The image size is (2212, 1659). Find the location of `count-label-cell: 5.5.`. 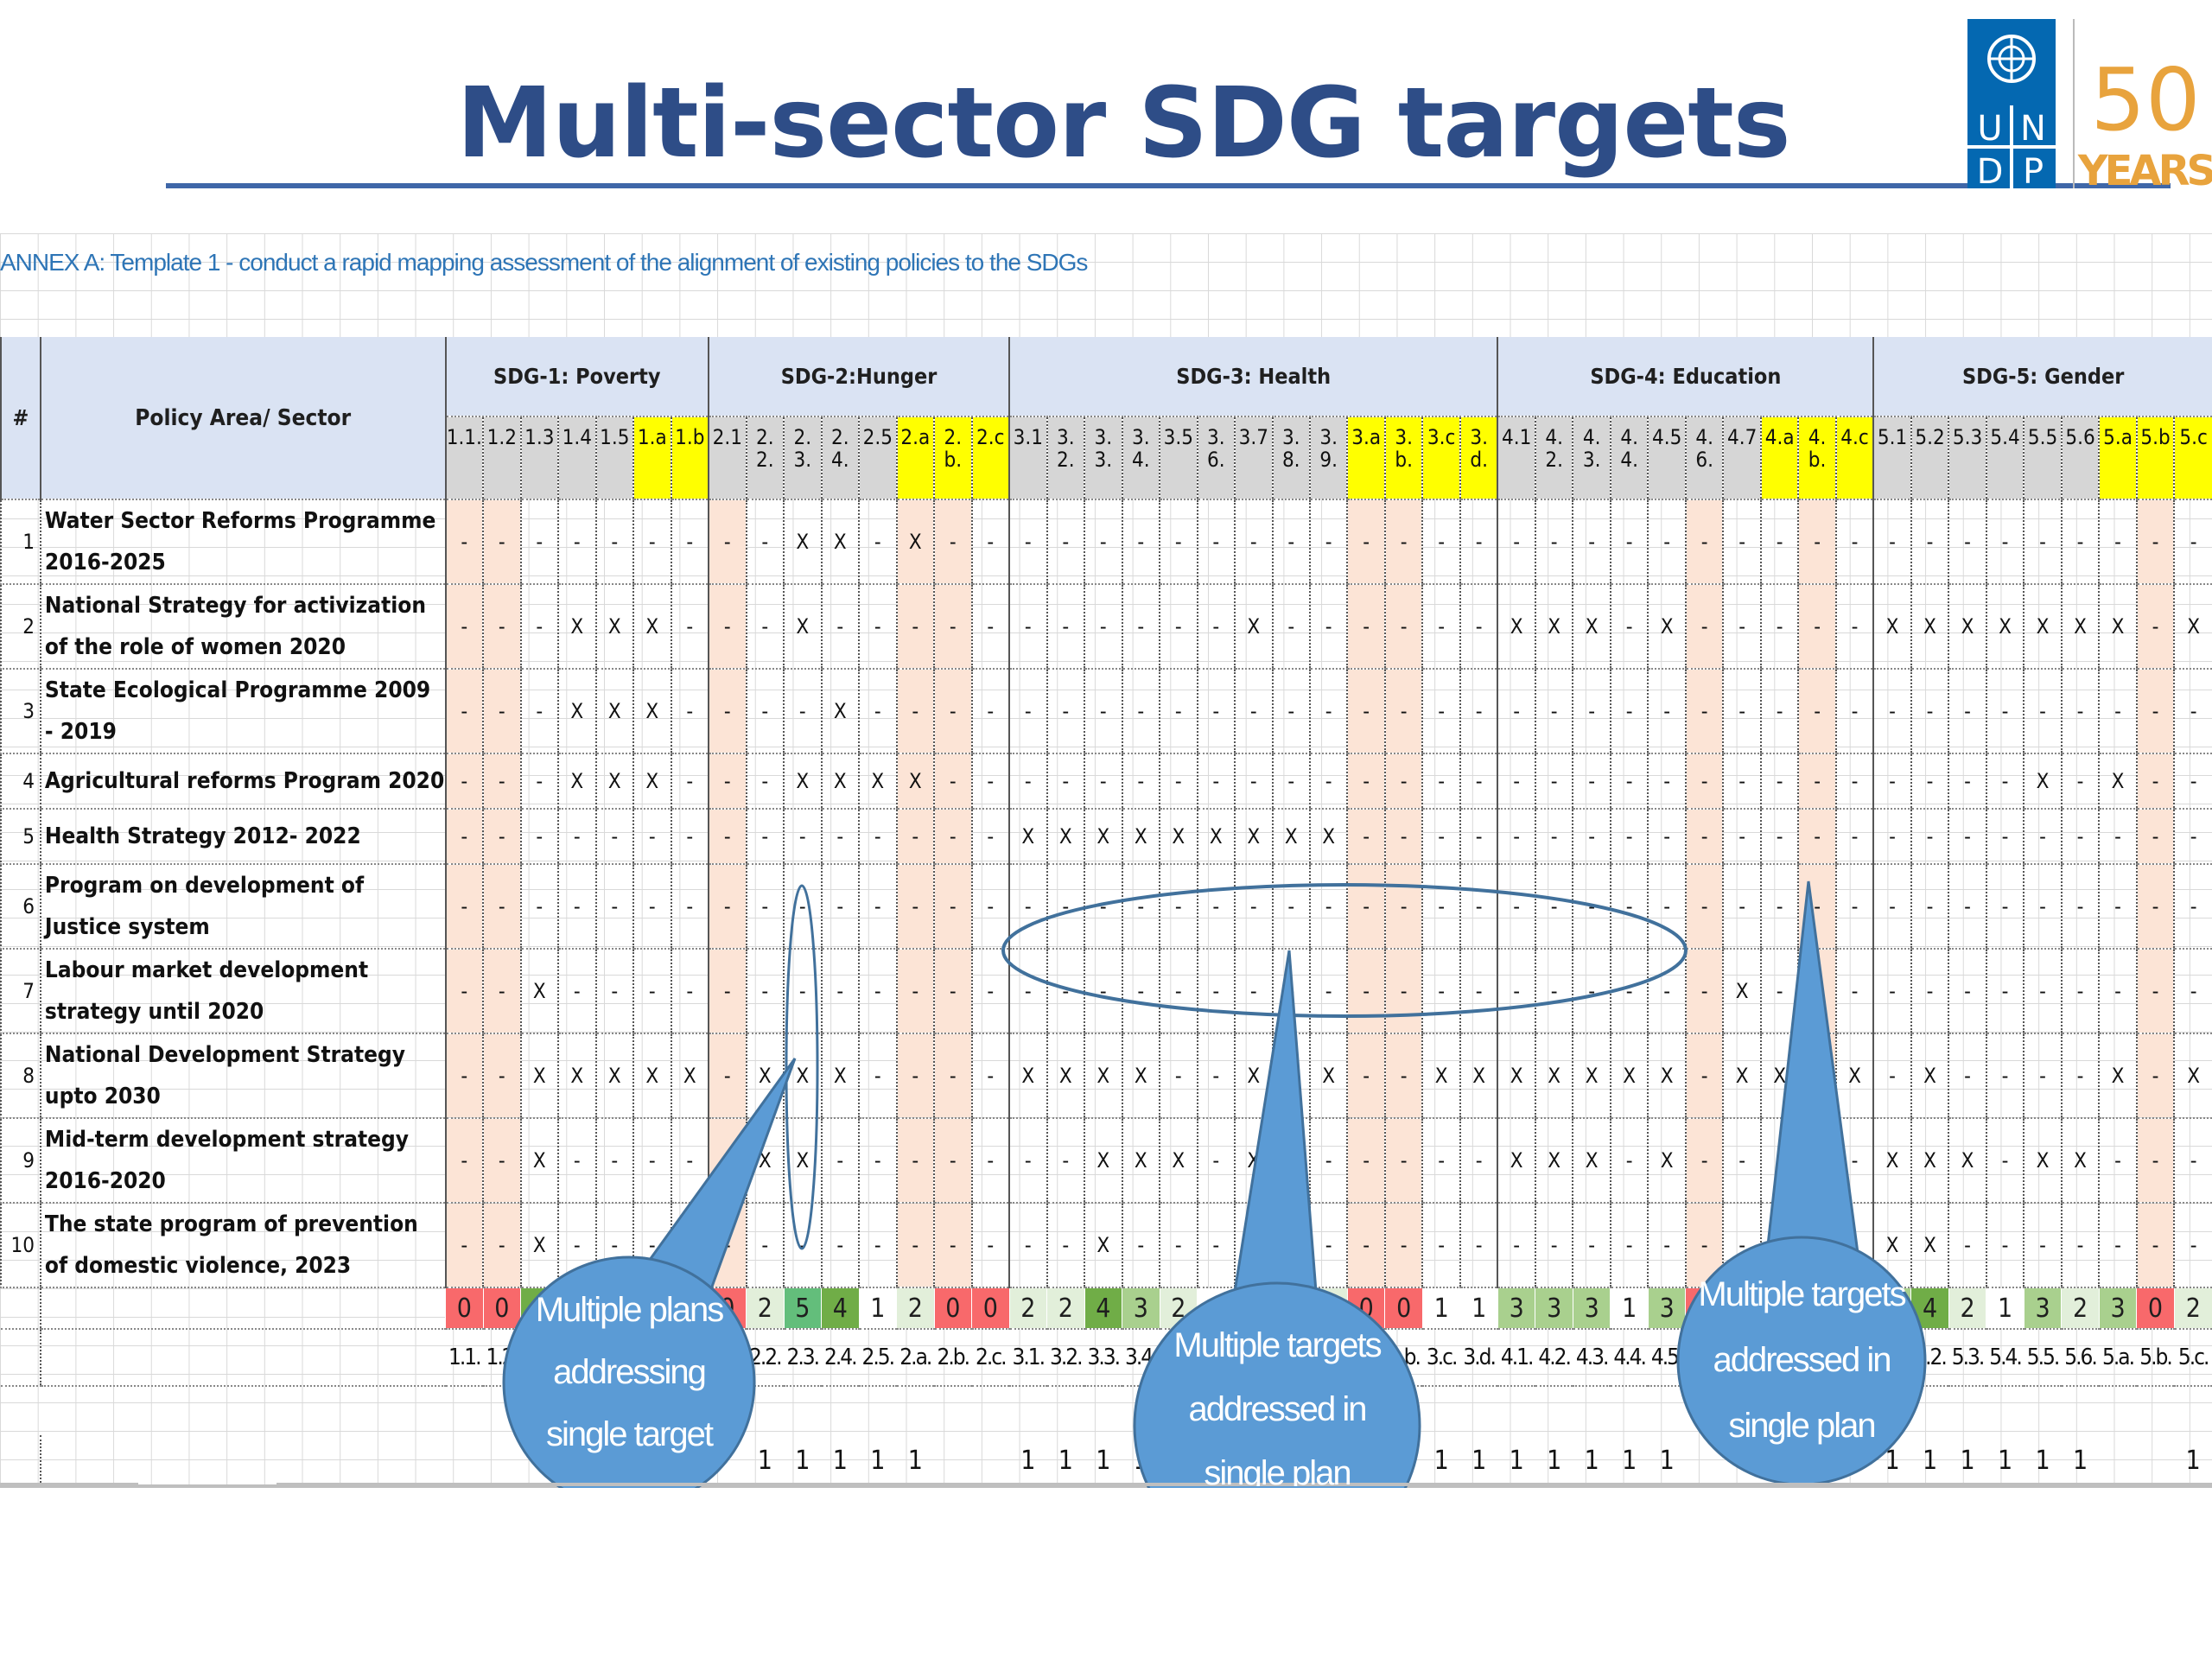

count-label-cell: 5.5. is located at coordinates (2043, 1358).